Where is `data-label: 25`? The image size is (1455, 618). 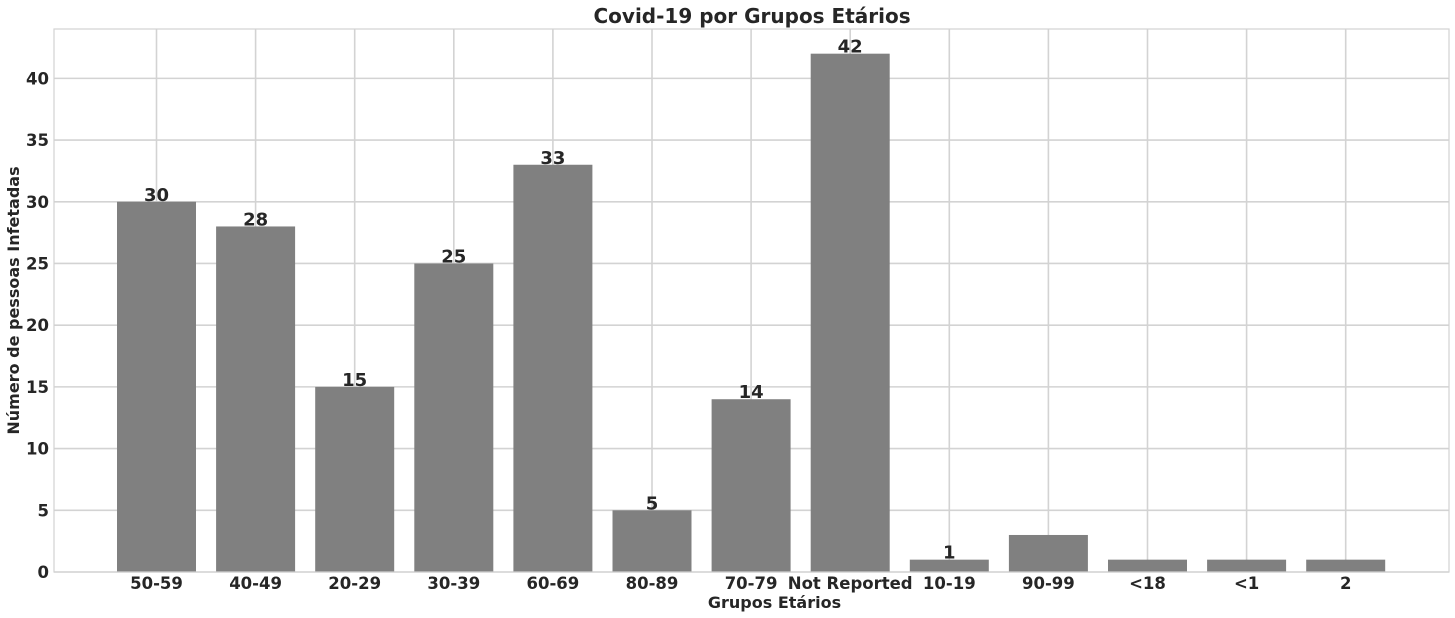
data-label: 25 is located at coordinates (453, 256).